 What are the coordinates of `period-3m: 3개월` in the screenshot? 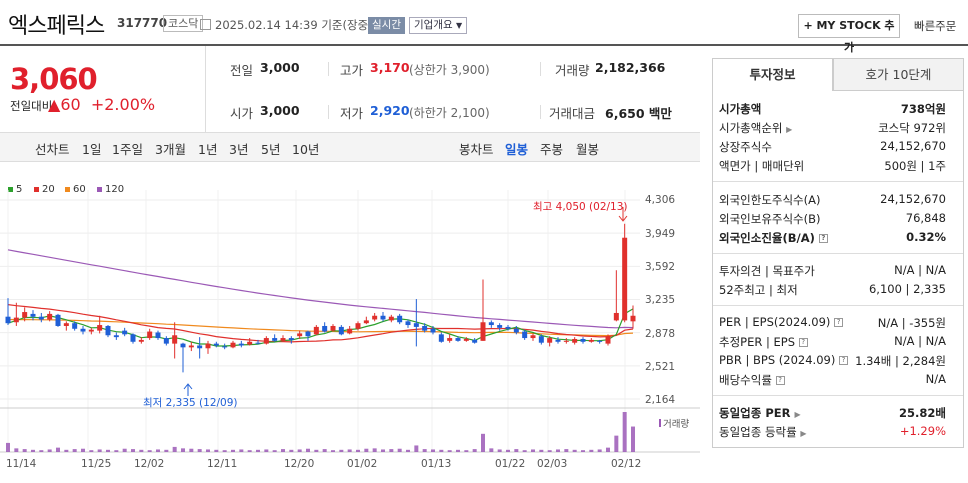 It's located at (170, 149).